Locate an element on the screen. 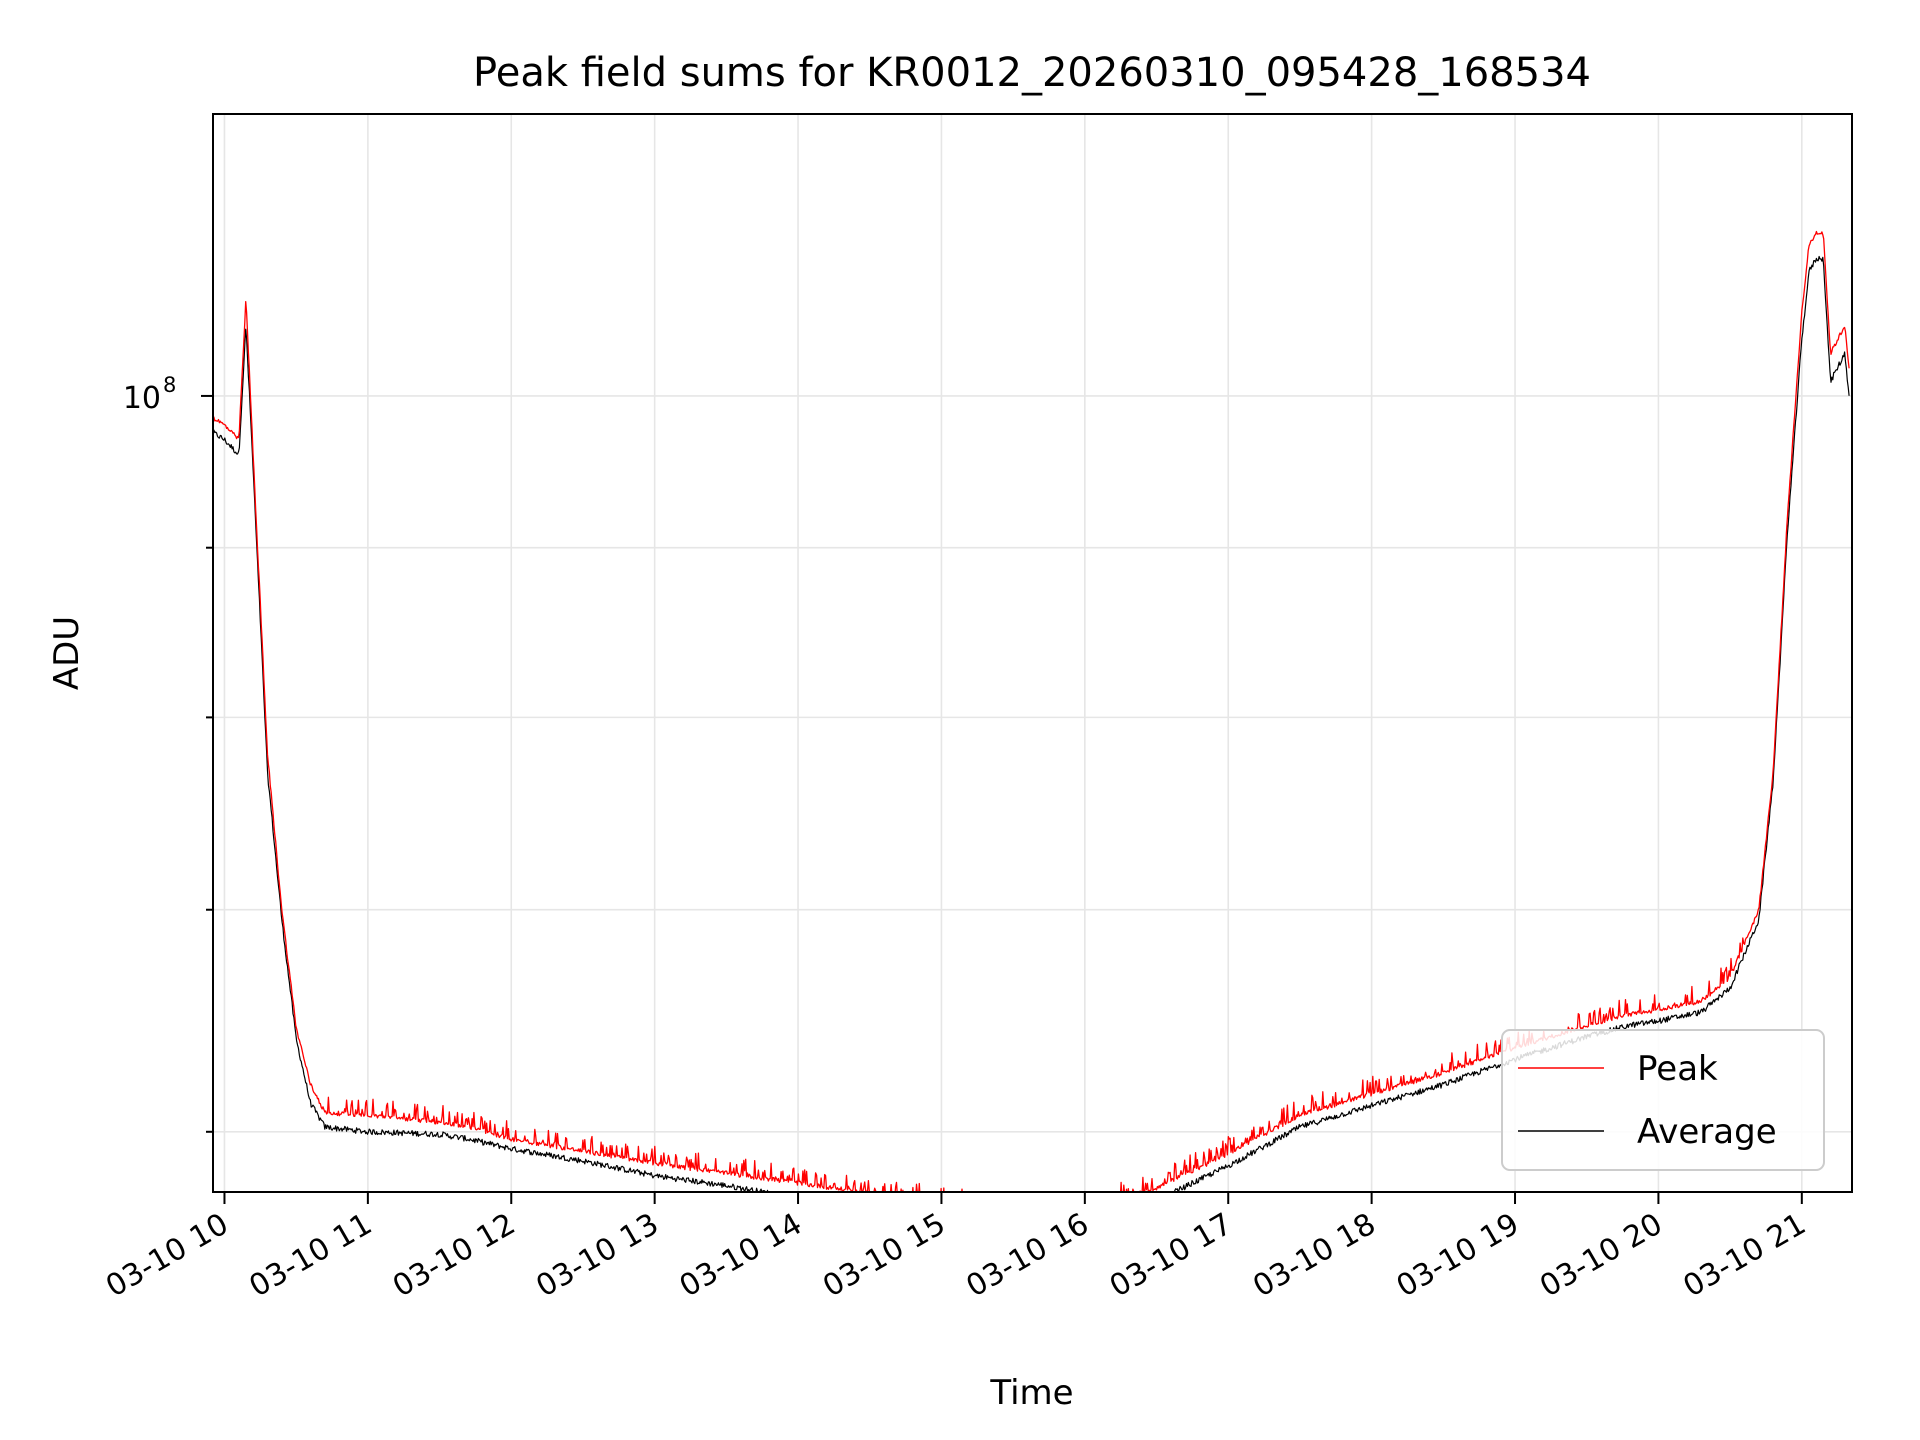 Image resolution: width=1920 pixels, height=1440 pixels. legend-box is located at coordinates (1663, 1100).